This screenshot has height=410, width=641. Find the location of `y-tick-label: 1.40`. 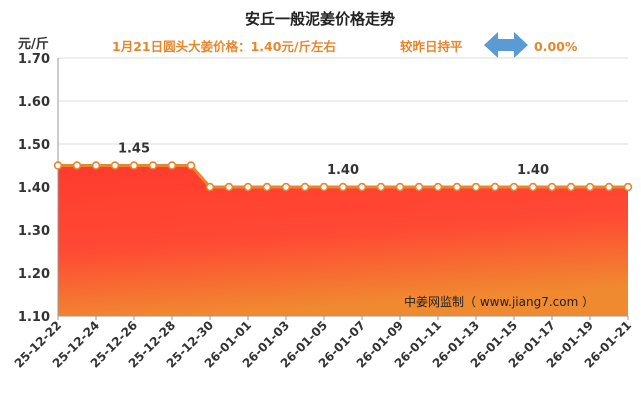

y-tick-label: 1.40 is located at coordinates (34, 188).